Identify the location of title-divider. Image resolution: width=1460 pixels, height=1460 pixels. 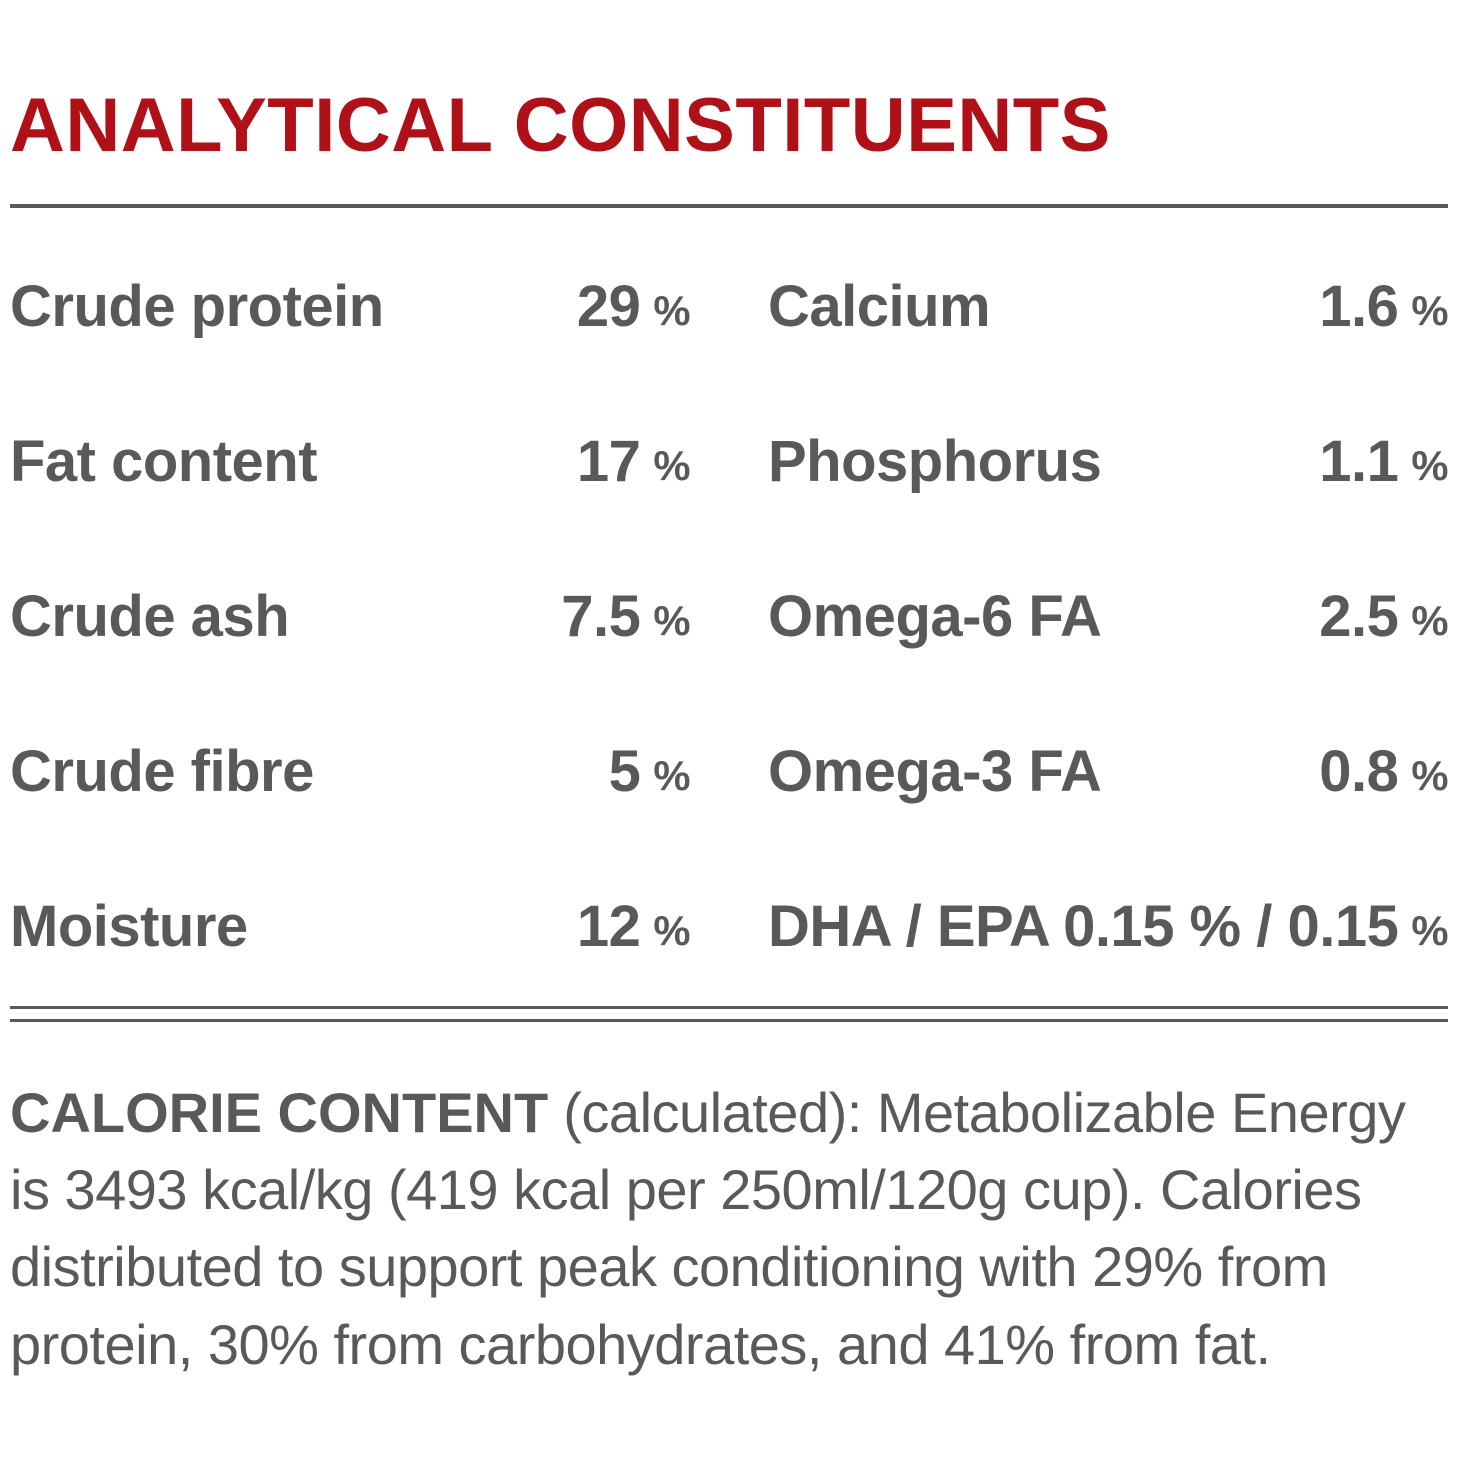
(729, 205).